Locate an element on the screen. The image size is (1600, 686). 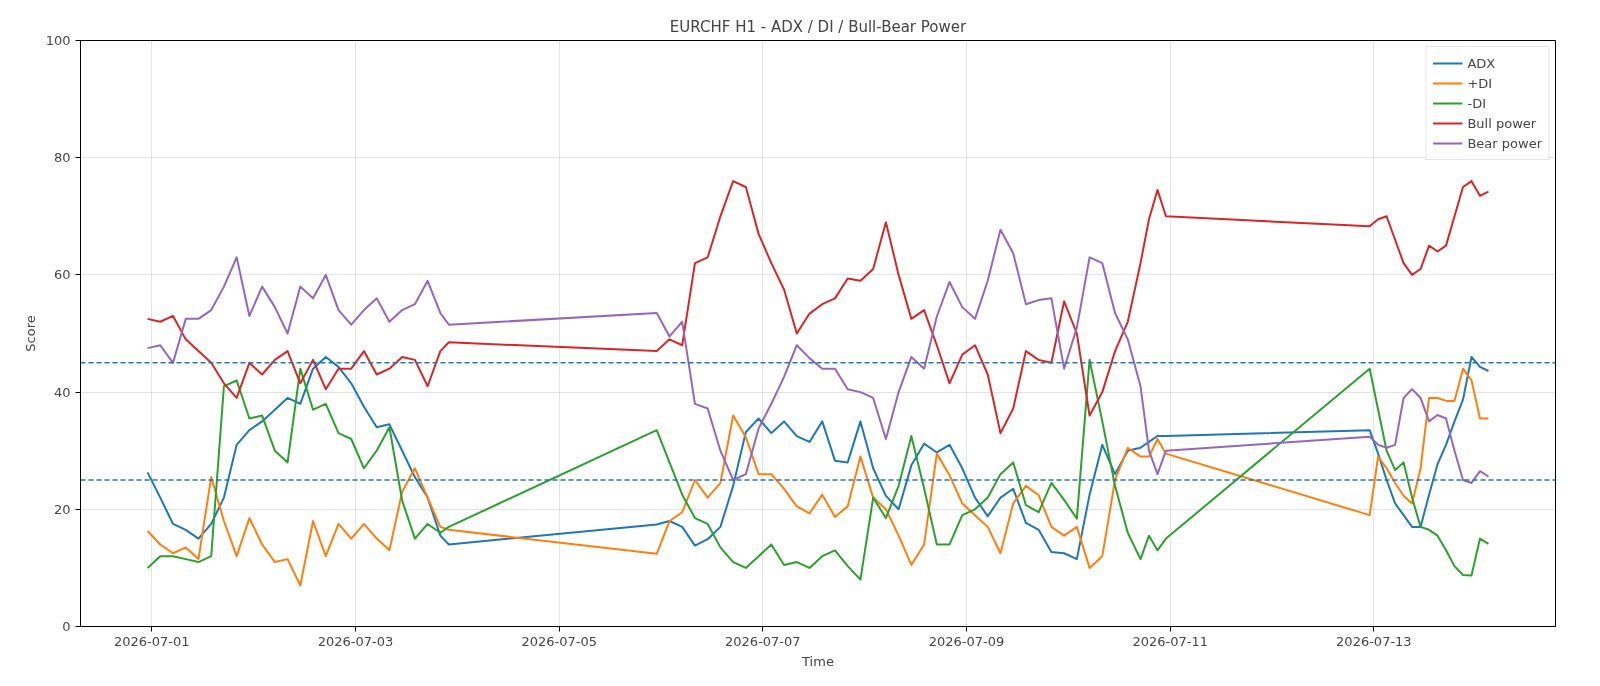
y-tick-label: 20 is located at coordinates (62, 509).